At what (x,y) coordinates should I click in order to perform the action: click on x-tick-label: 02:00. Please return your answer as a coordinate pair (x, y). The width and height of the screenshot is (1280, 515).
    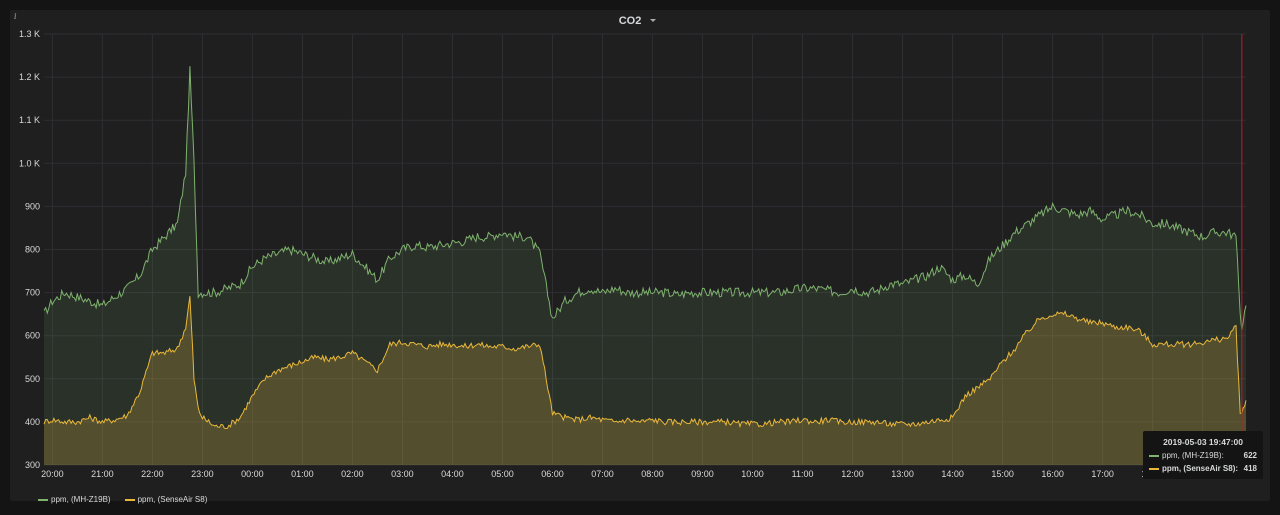
    Looking at the image, I should click on (352, 474).